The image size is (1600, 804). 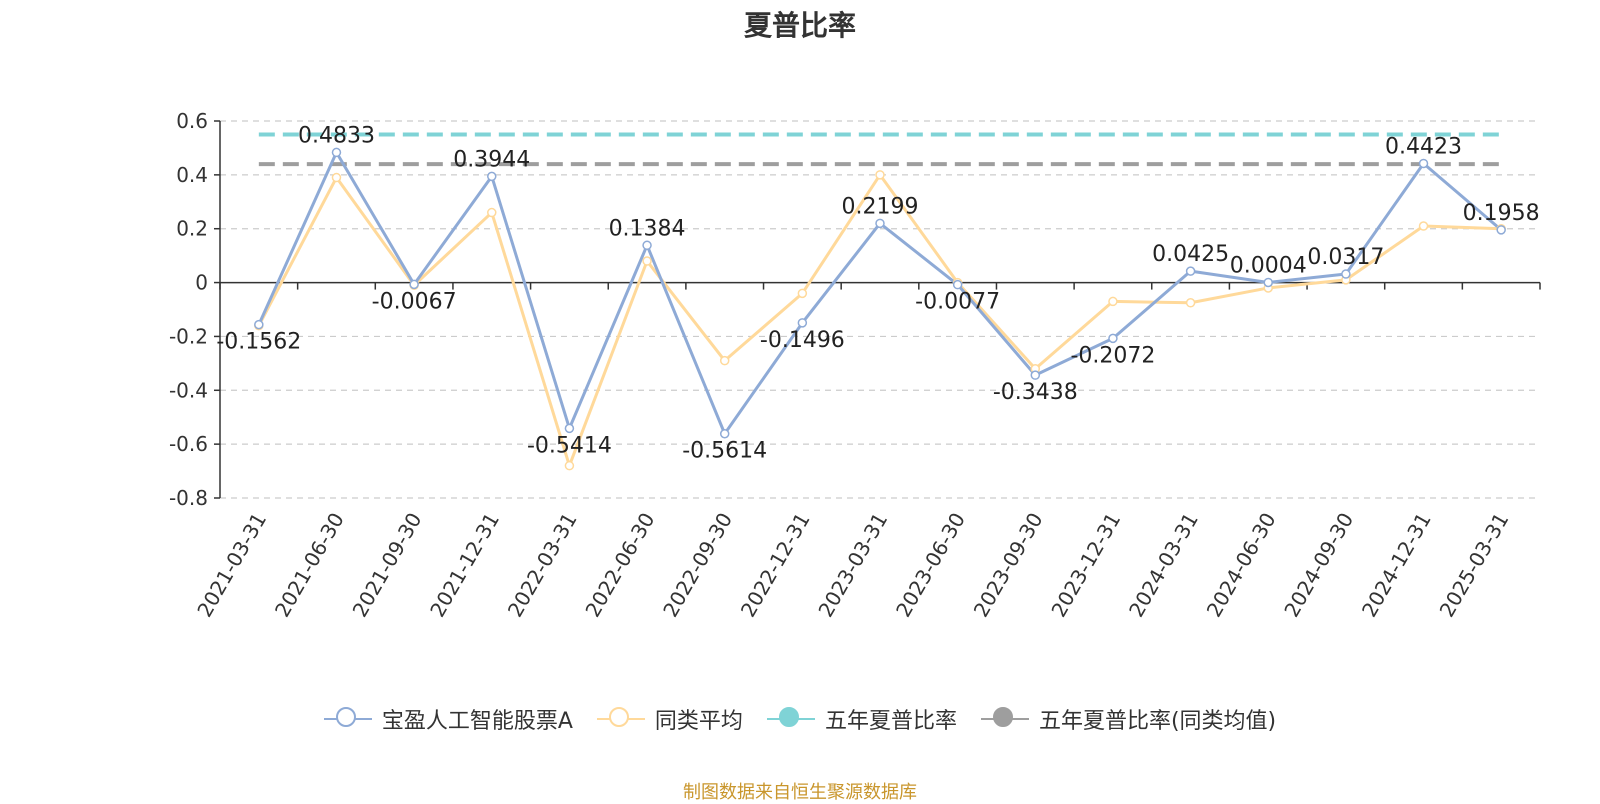 What do you see at coordinates (619, 565) in the screenshot?
I see `x-tick-label: 2022-06-30` at bounding box center [619, 565].